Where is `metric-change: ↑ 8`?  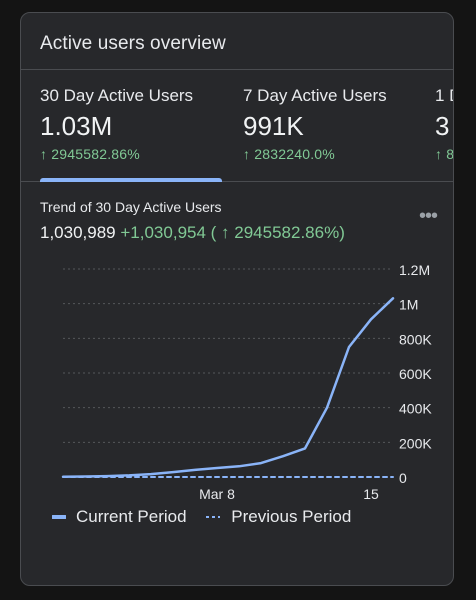 metric-change: ↑ 8 is located at coordinates (444, 154).